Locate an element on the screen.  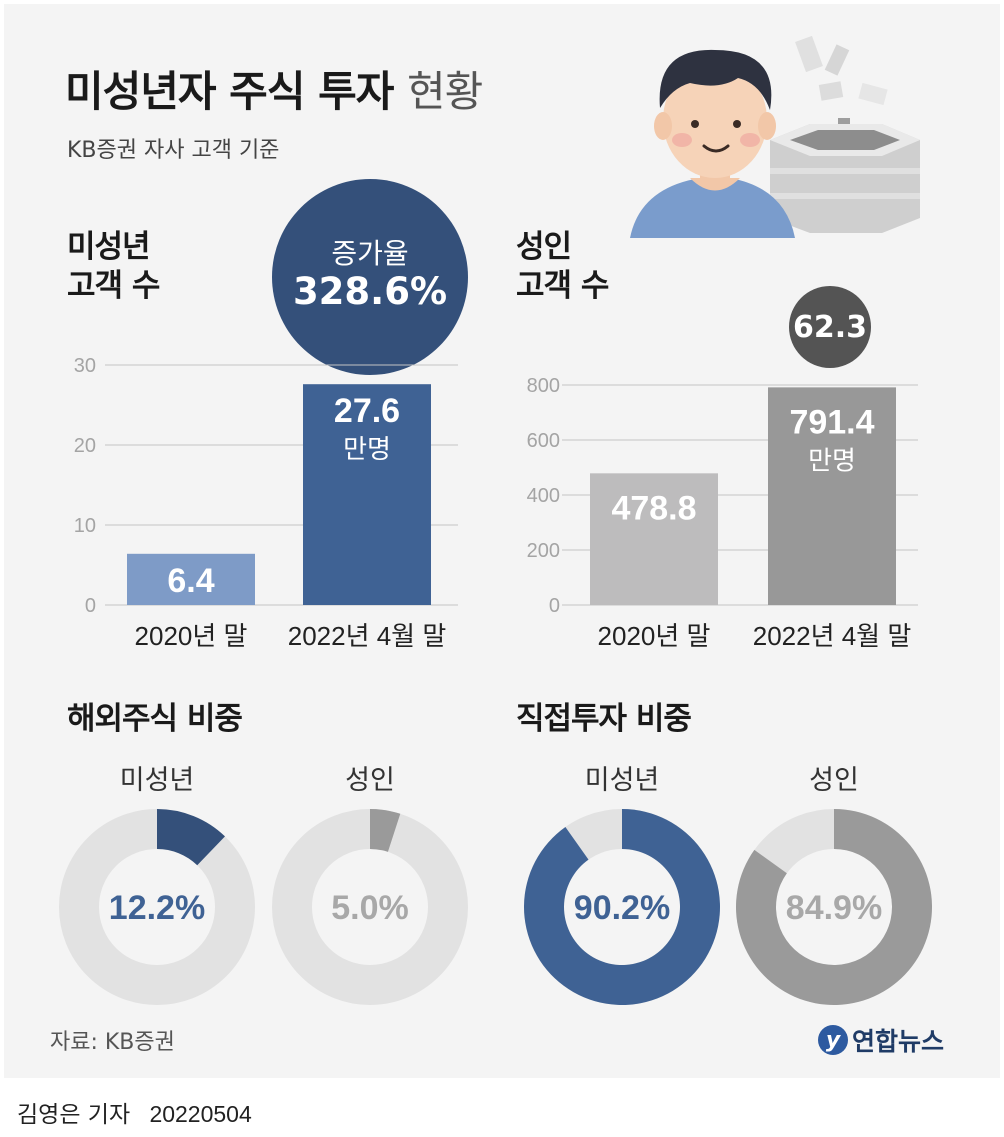
growth-rate-value: 328.6% is located at coordinates (370, 292).